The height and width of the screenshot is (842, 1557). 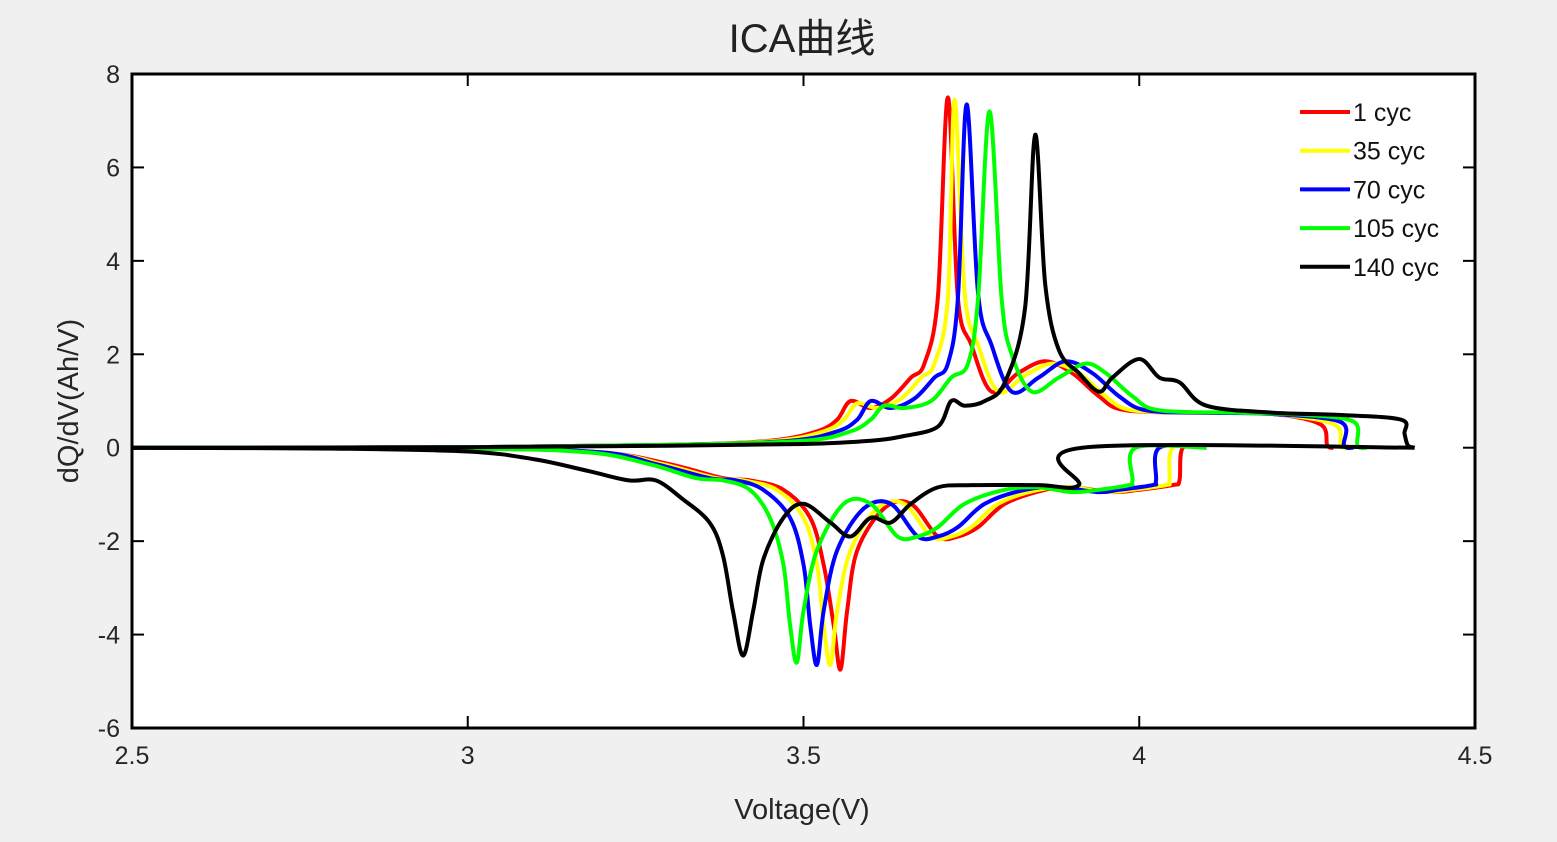 I want to click on x-tick-label: 3.5, so click(x=803, y=756).